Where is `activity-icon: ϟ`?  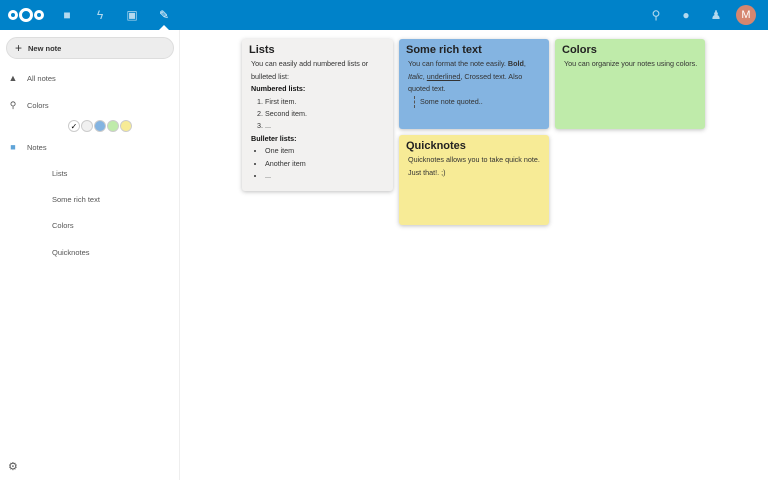 activity-icon: ϟ is located at coordinates (100, 15).